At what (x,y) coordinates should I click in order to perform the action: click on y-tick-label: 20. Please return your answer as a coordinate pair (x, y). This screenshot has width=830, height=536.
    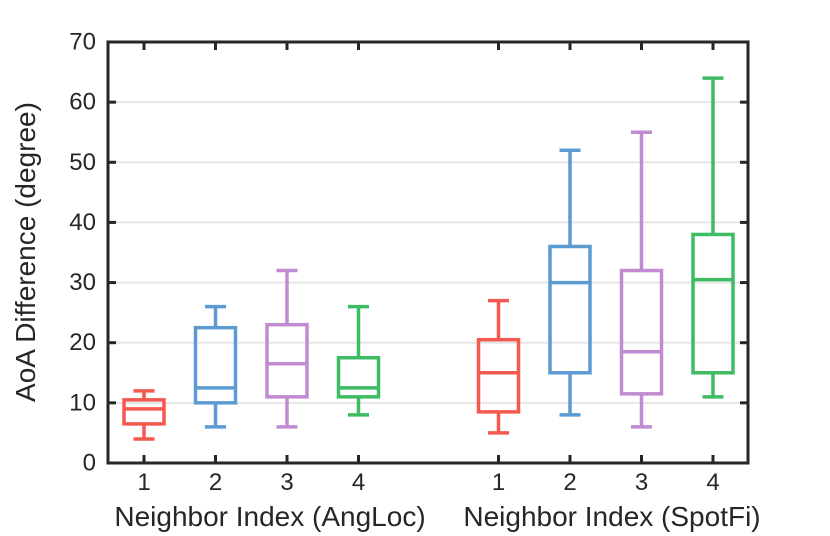
    Looking at the image, I should click on (82, 342).